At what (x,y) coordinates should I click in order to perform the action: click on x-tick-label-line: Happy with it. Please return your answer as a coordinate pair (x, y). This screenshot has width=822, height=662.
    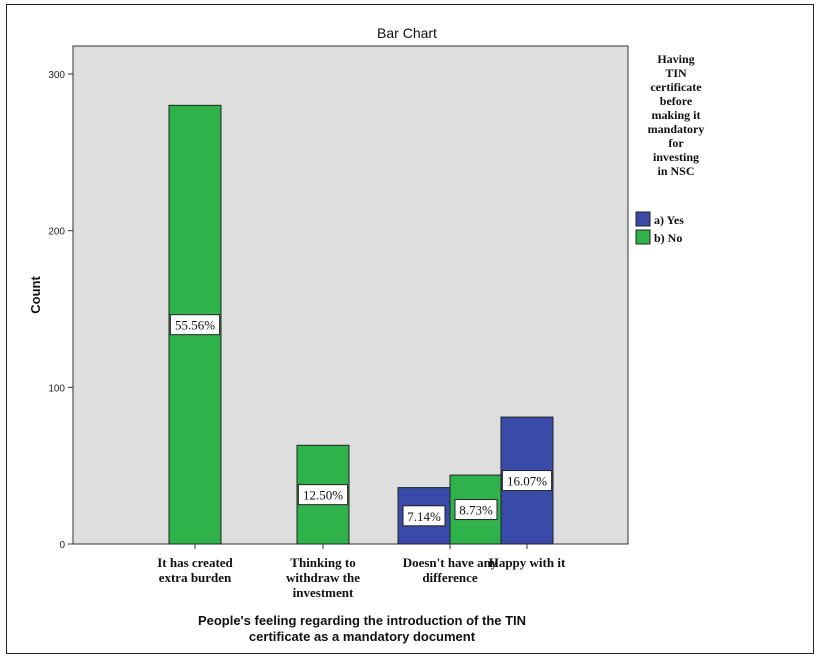
    Looking at the image, I should click on (527, 562).